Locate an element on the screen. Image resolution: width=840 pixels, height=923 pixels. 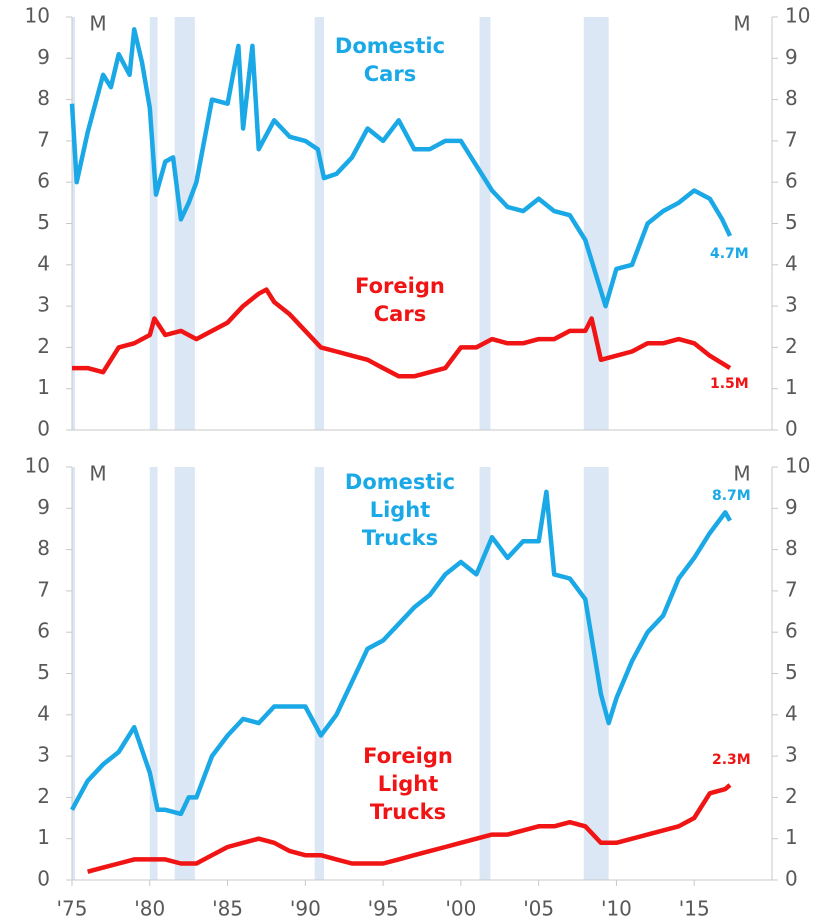
series-label: Foreign Light Trucks is located at coordinates (408, 784).